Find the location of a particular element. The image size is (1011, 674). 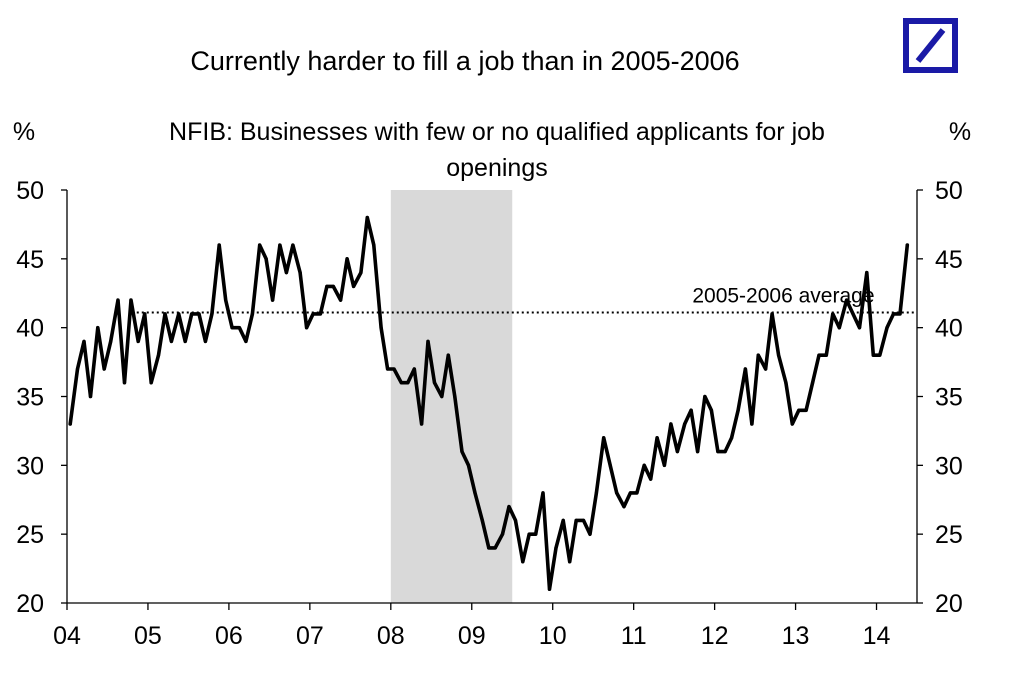

y-axis-label-left: % is located at coordinates (24, 132).